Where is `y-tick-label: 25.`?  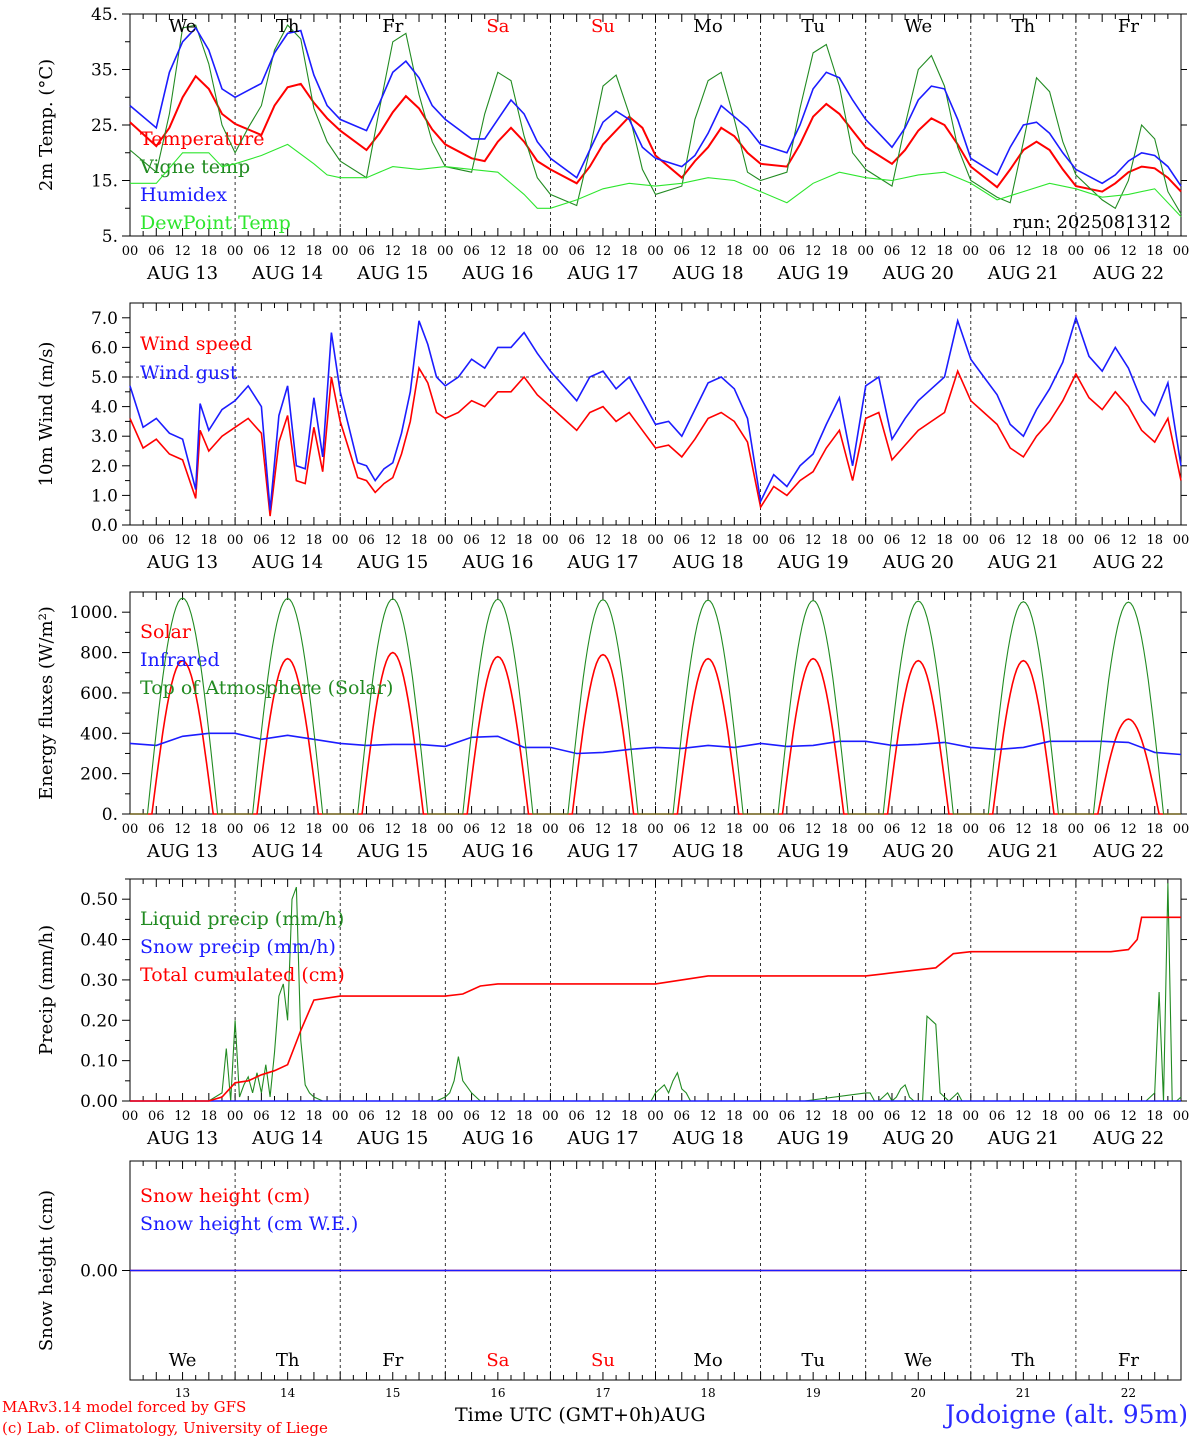
y-tick-label: 25. is located at coordinates (104, 126).